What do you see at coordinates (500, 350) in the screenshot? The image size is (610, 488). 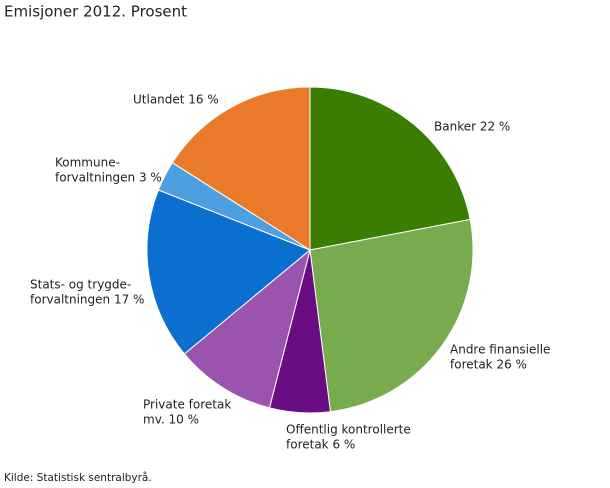 I see `slice-label: Andre finansielle` at bounding box center [500, 350].